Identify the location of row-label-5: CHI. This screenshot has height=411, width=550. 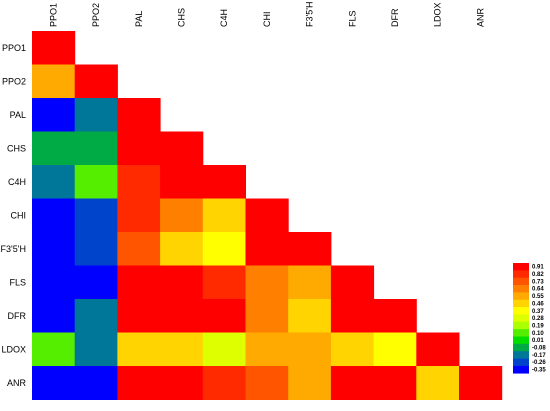
(19, 215).